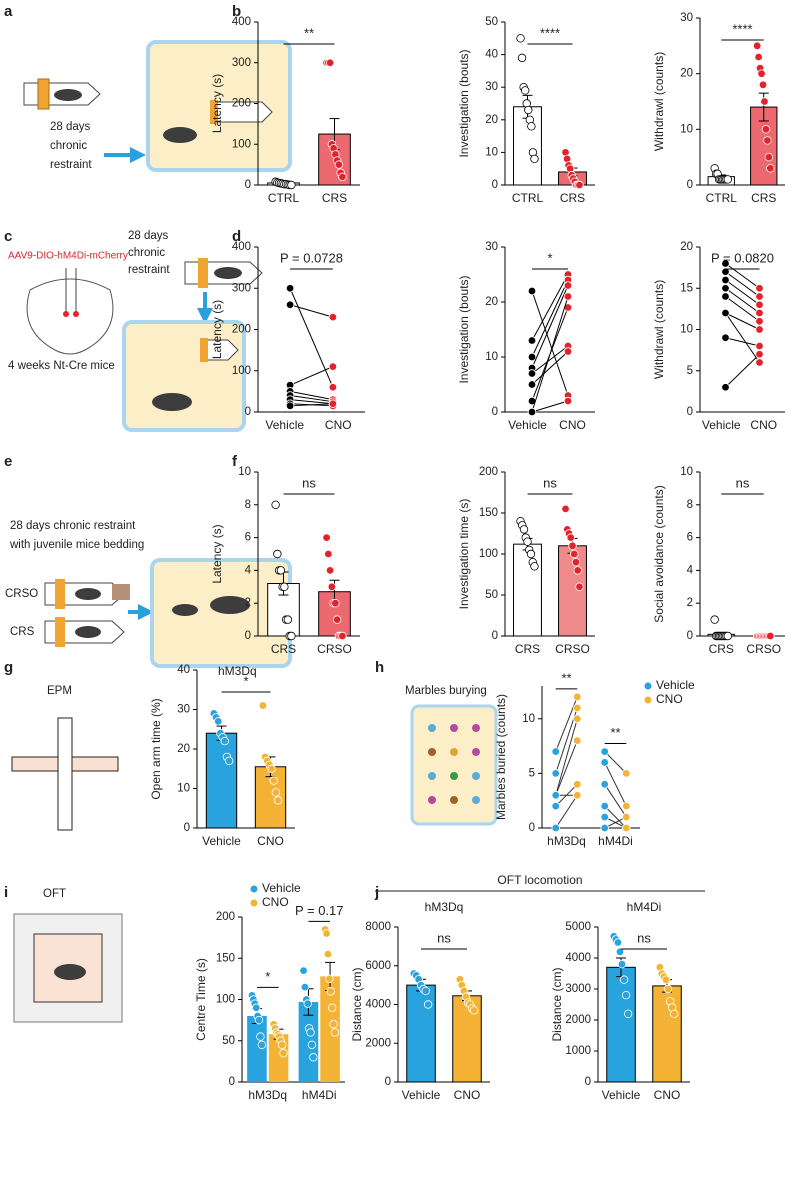 This screenshot has height=1182, width=797. I want to click on marbles, so click(454, 764).